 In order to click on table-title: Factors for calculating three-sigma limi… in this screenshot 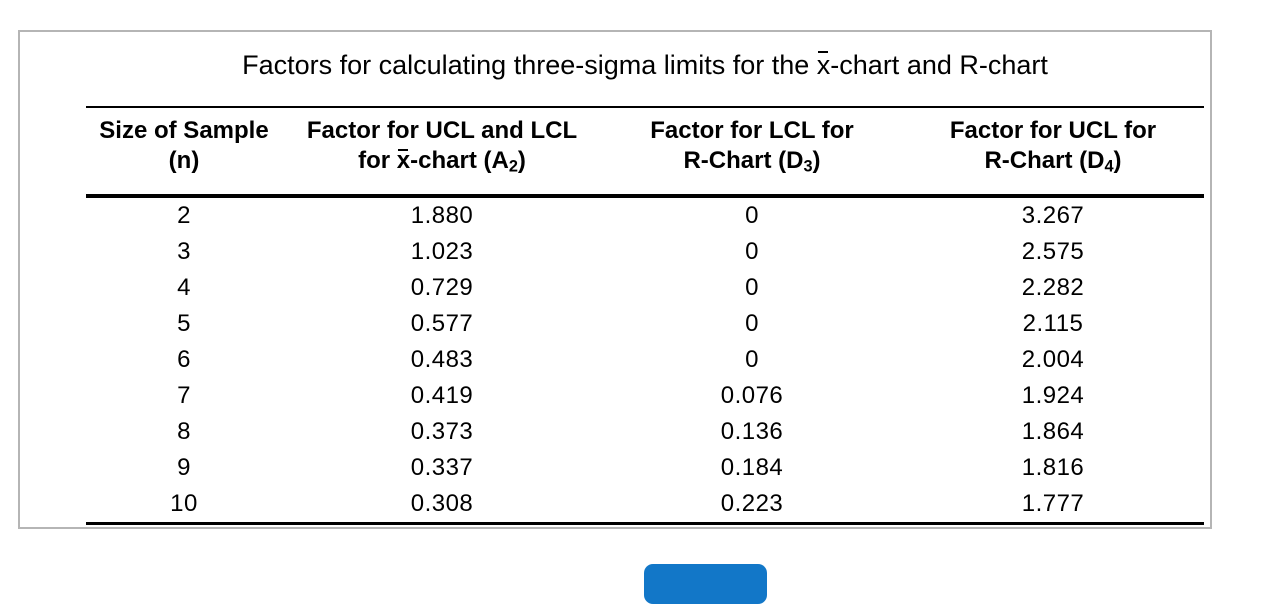, I will do `click(645, 65)`.